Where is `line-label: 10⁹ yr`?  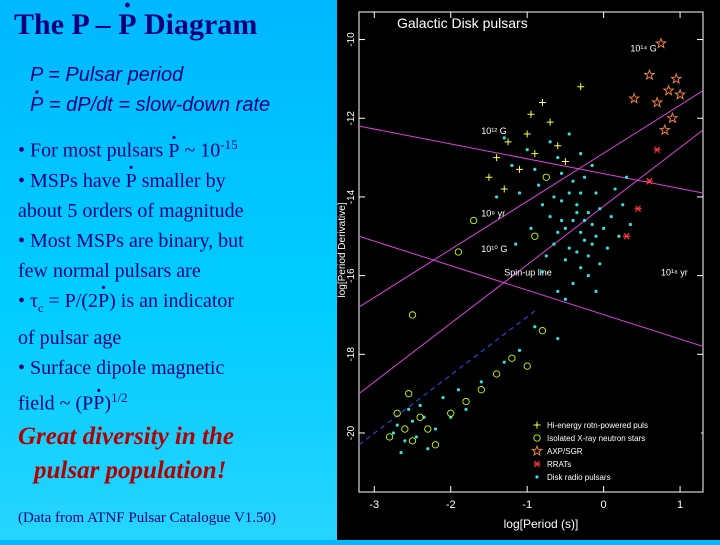 line-label: 10⁹ yr is located at coordinates (493, 214).